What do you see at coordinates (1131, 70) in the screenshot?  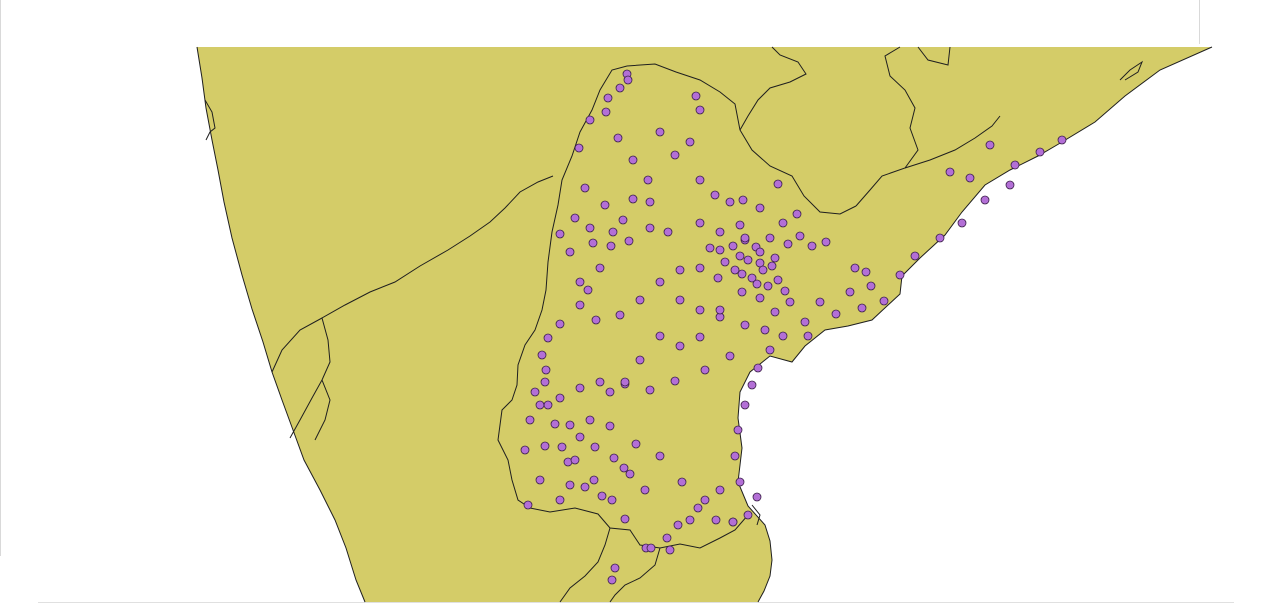 I see `coast-detail-north-east` at bounding box center [1131, 70].